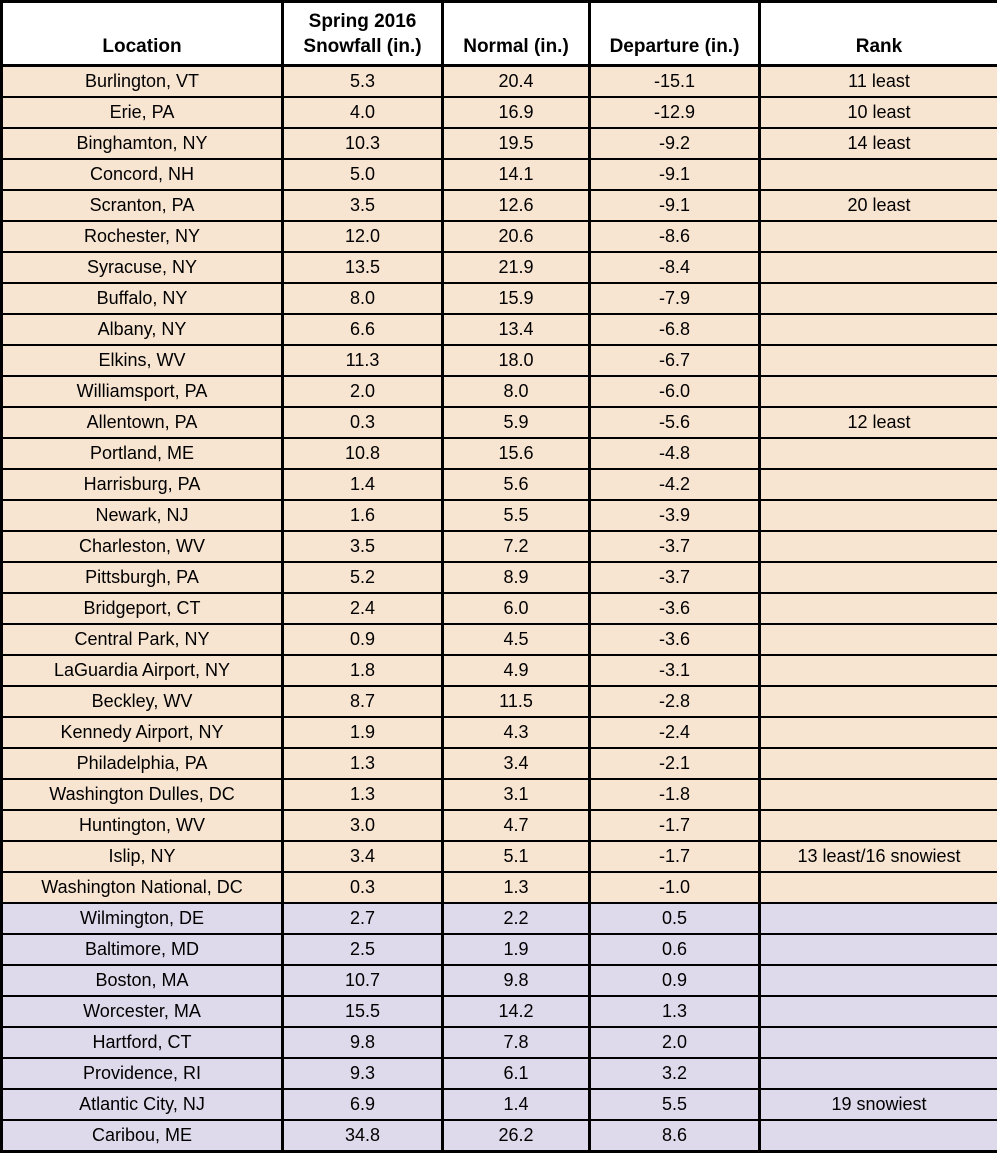  I want to click on table-row: Burlington, VT 5.3 20.4 -15.1 11 least, so click(498, 81).